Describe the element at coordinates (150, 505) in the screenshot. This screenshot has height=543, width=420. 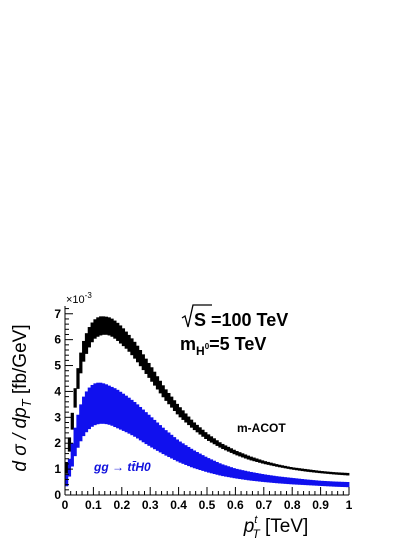
I see `x-tick-label: 0.3` at that location.